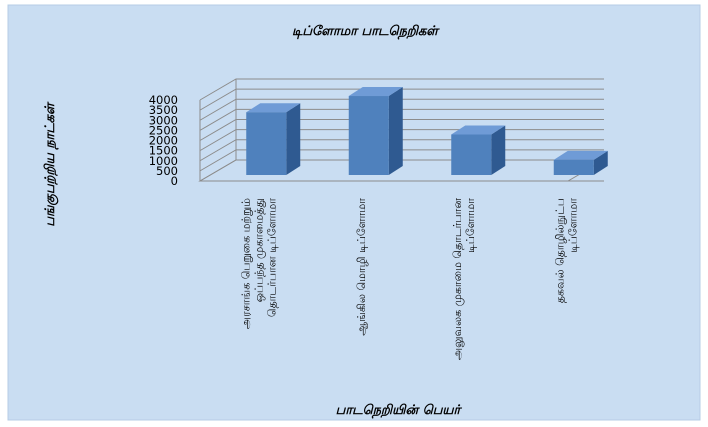 The image size is (708, 427). Describe the element at coordinates (51, 164) in the screenshot. I see `y-axis-label: பங்குபற்றிய நாட்கள்` at that location.